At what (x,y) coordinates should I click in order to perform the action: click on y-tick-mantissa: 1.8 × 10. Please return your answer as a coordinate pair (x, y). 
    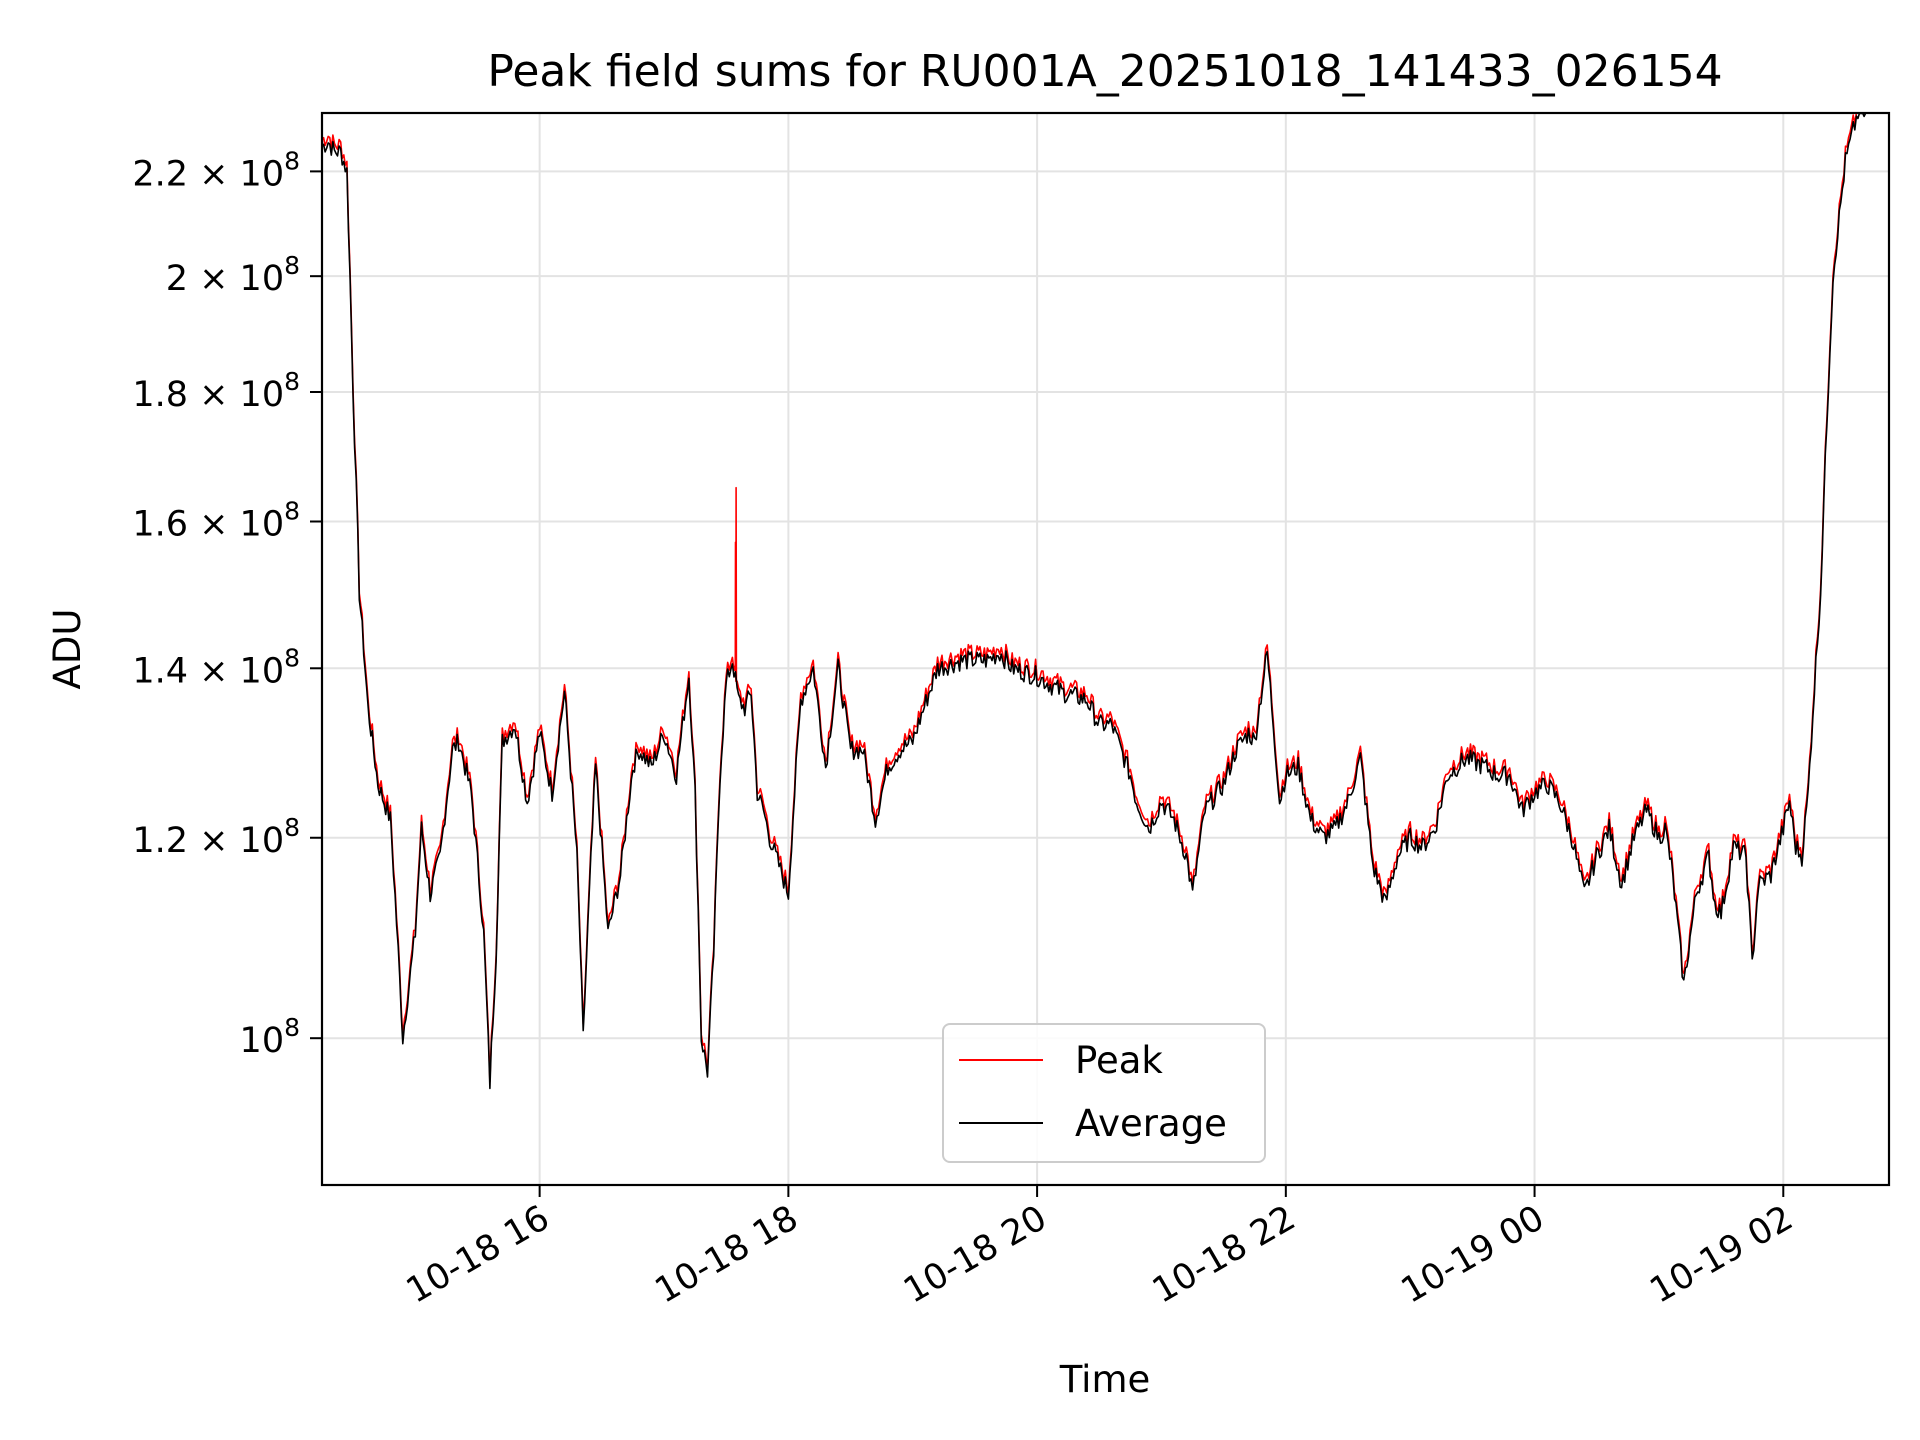
    Looking at the image, I should click on (208, 395).